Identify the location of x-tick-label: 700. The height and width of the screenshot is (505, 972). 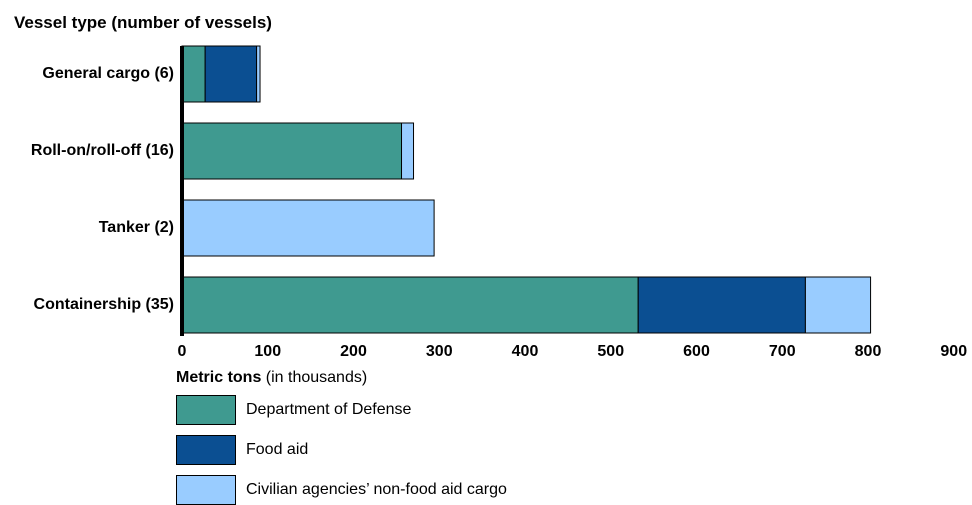
(782, 351).